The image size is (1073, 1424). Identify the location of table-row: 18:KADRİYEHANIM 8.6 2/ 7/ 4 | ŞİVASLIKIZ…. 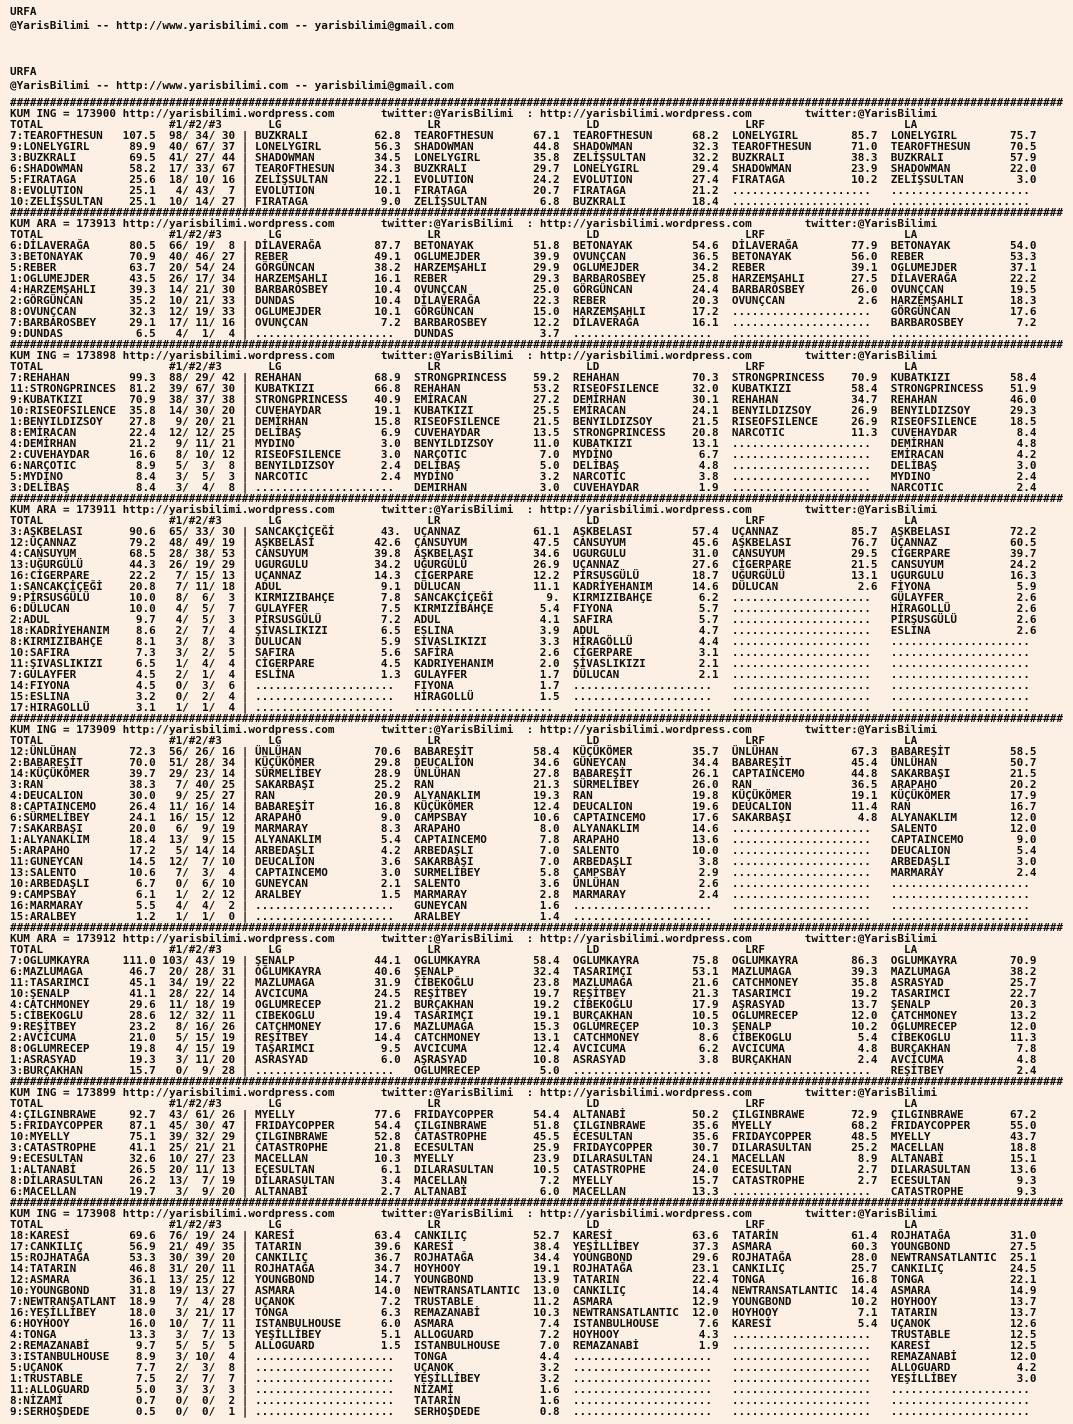
(530, 630).